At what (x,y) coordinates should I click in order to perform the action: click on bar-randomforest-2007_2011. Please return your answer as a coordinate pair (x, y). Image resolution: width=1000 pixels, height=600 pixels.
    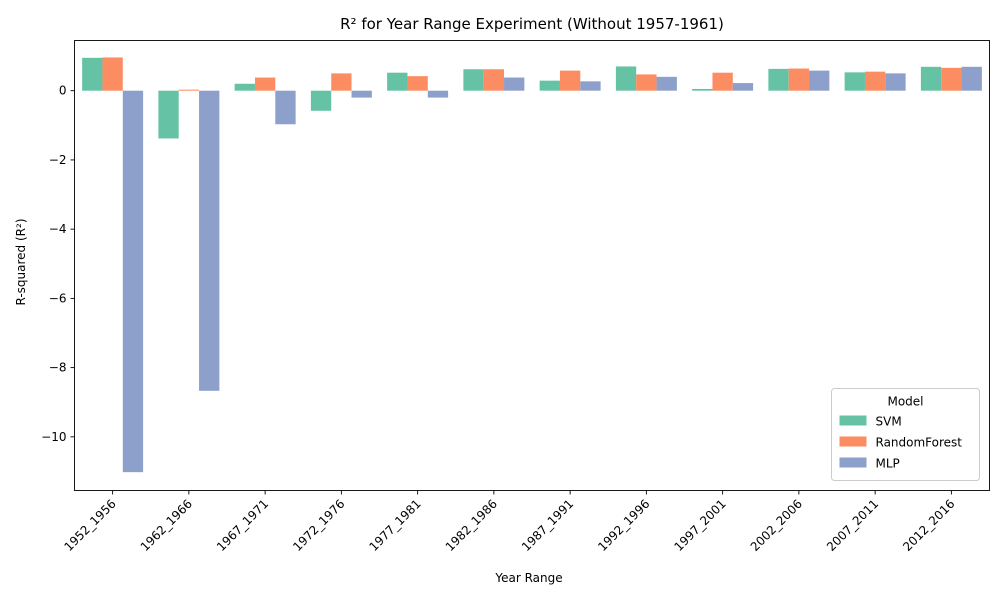
    Looking at the image, I should click on (875, 81).